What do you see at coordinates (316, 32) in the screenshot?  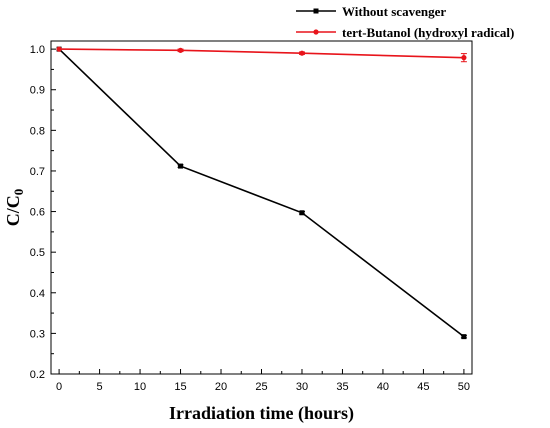 I see `legend-marker-tert-butanol` at bounding box center [316, 32].